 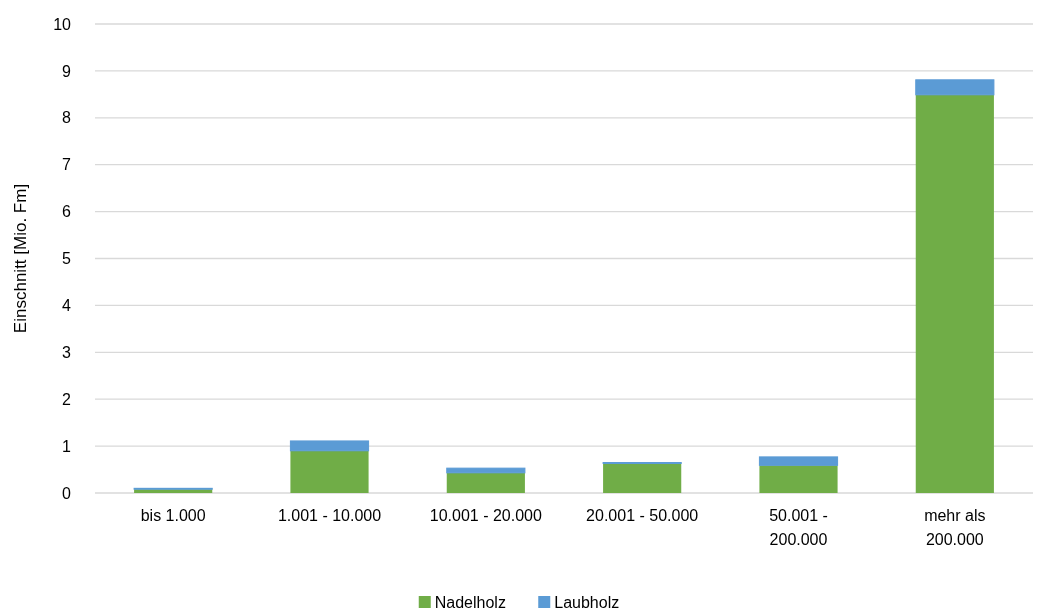 I want to click on x-tick-label: 1.001 - 10.000, so click(x=329, y=515).